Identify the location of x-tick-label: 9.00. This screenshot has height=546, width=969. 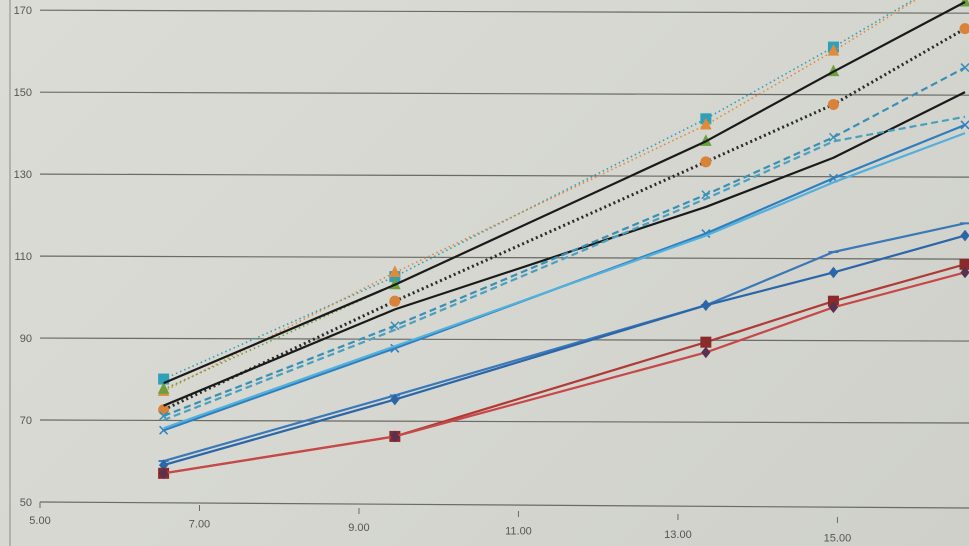
(358, 528).